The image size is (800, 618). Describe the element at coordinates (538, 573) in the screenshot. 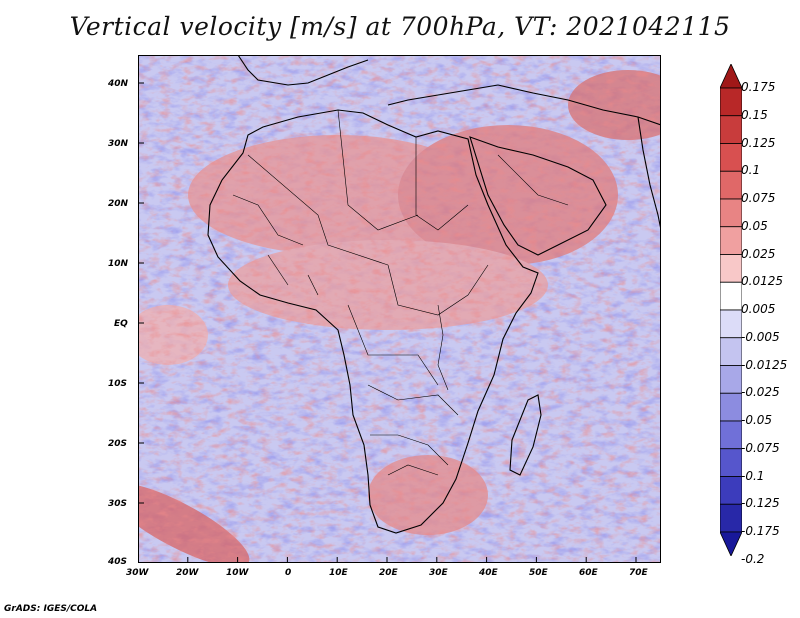

I see `x-tick-label: 50E` at that location.